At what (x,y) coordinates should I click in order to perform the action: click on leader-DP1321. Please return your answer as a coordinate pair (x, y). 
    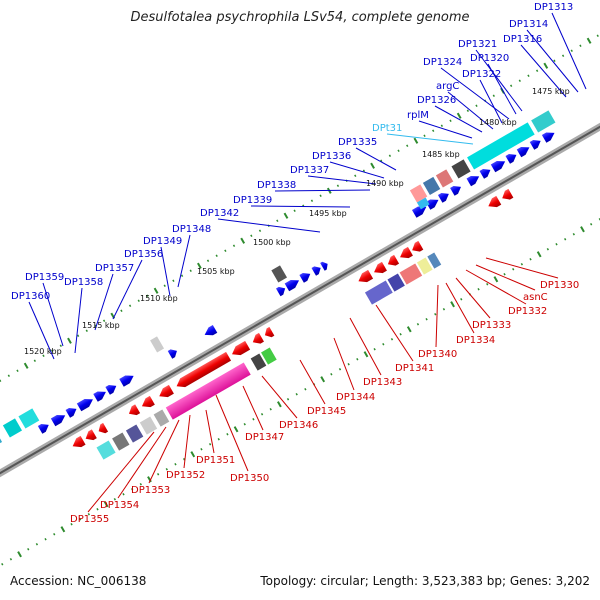
    Looking at the image, I should click on (499, 80).